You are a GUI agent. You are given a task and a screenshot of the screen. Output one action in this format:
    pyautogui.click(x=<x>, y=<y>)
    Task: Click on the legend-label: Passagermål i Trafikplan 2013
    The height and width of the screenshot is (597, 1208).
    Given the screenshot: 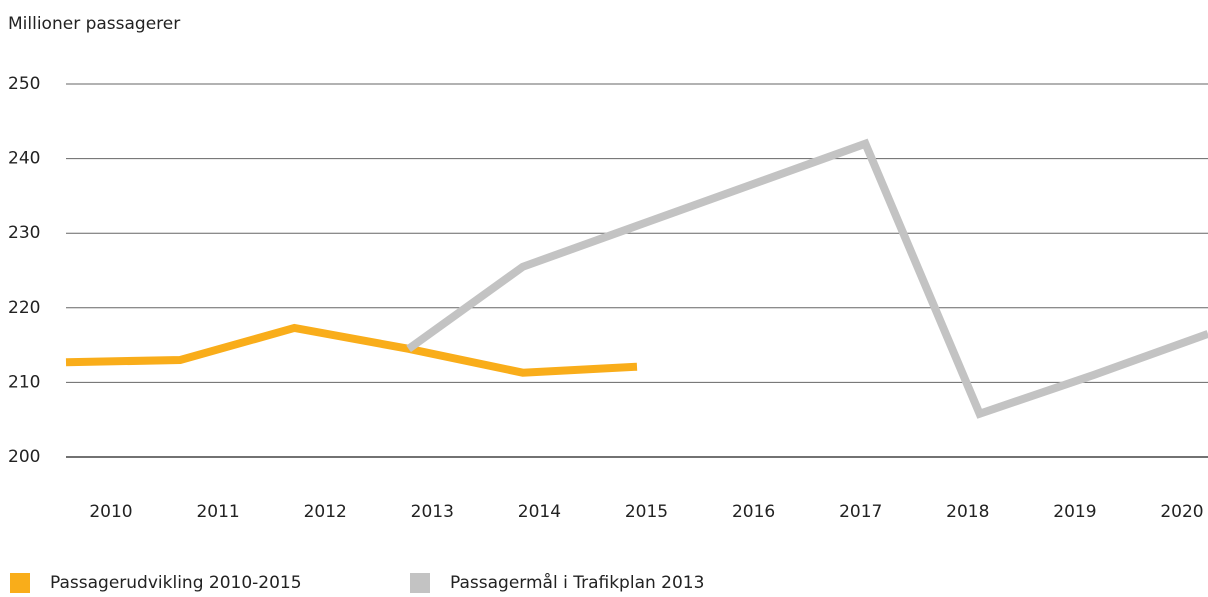 What is the action you would take?
    pyautogui.click(x=577, y=582)
    